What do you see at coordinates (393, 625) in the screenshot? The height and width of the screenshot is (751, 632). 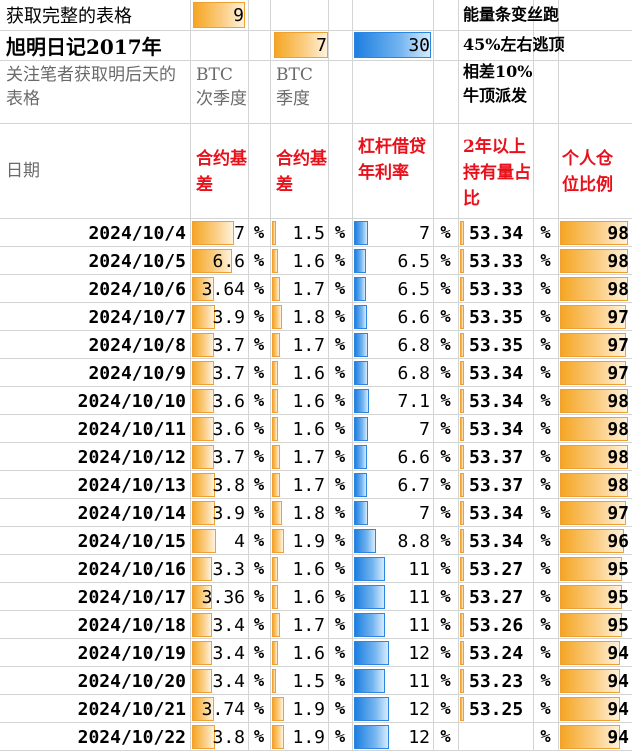 I see `leverage-cell: 11` at bounding box center [393, 625].